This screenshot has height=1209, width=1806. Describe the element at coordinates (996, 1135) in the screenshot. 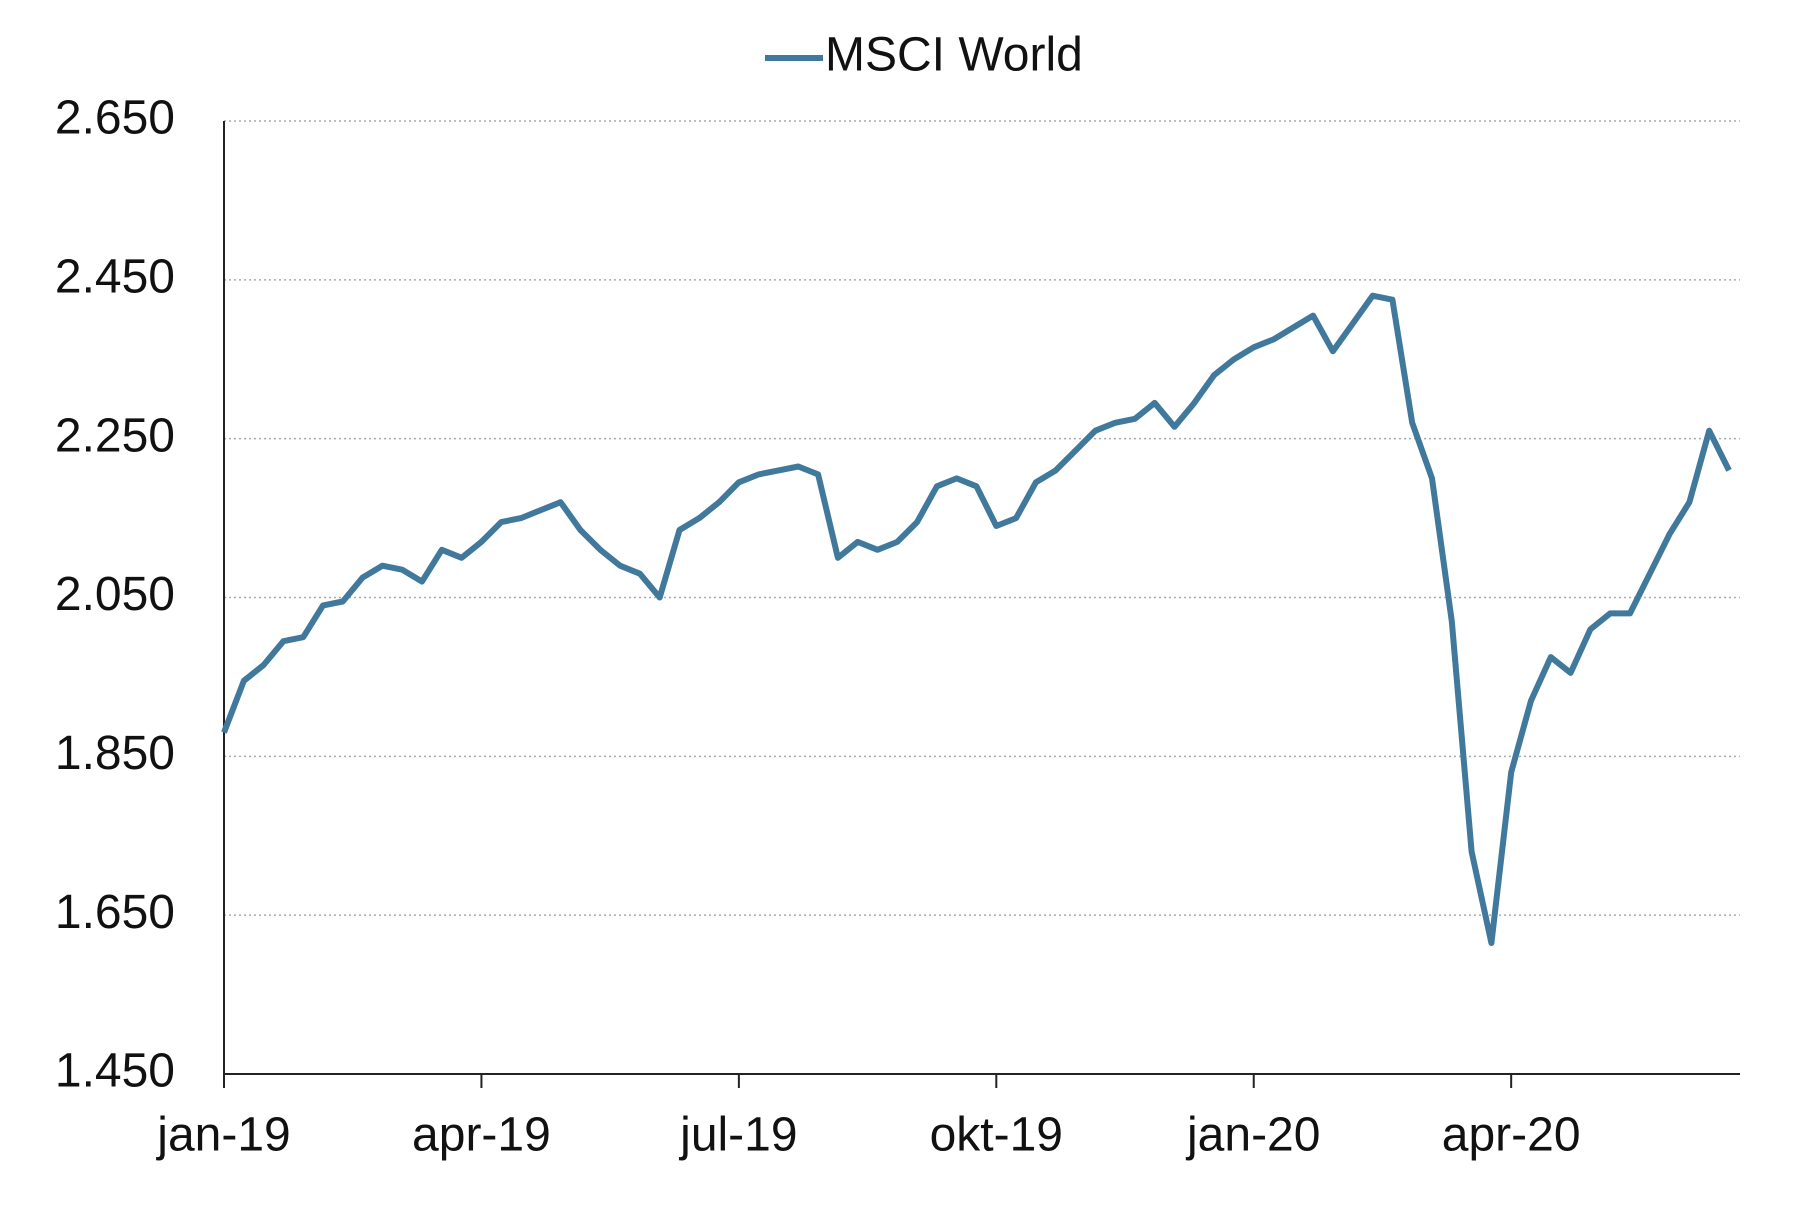

I see `x-tick-label: okt-19` at that location.